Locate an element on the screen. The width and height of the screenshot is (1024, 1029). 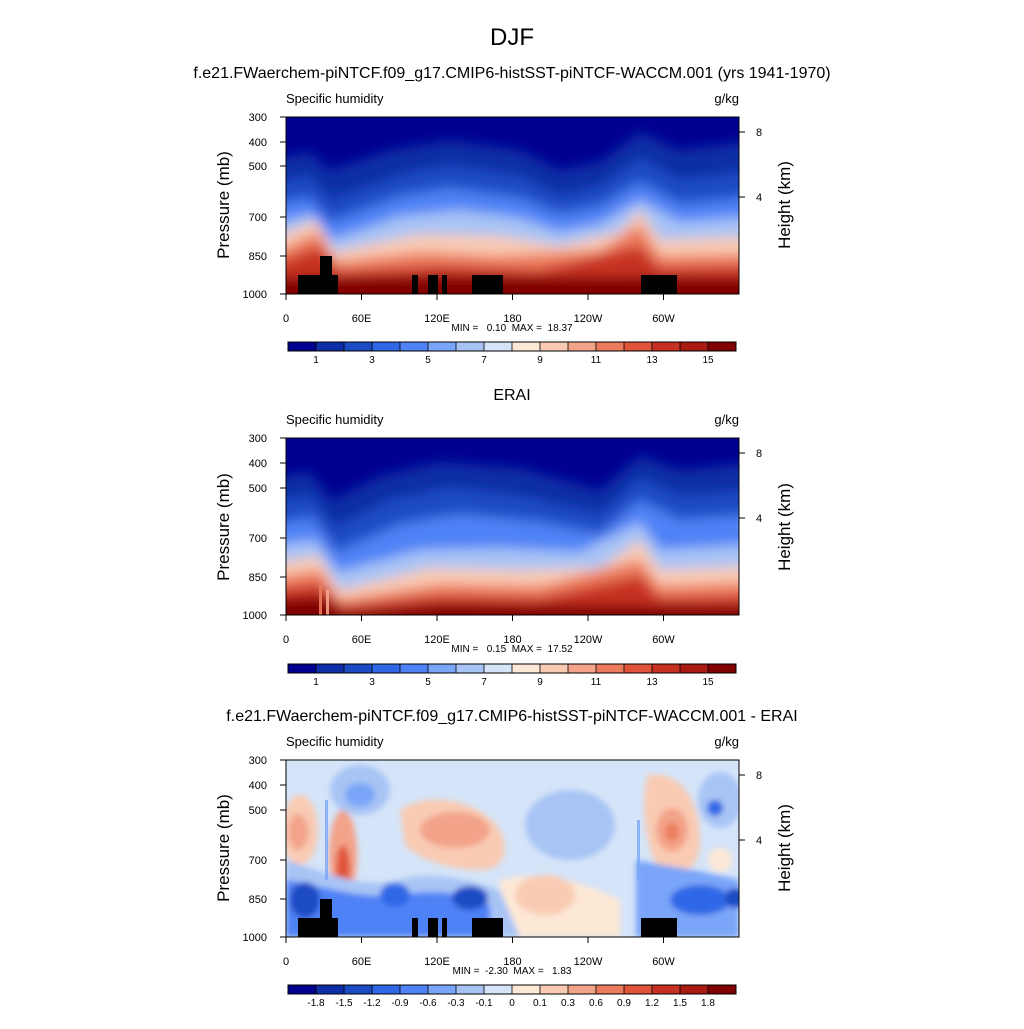
colorbar-label: 1 is located at coordinates (316, 360).